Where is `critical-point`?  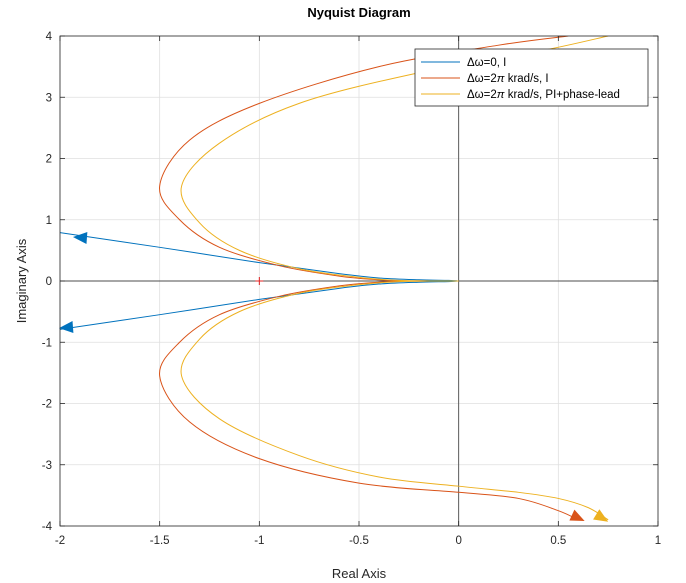 critical-point is located at coordinates (259, 281).